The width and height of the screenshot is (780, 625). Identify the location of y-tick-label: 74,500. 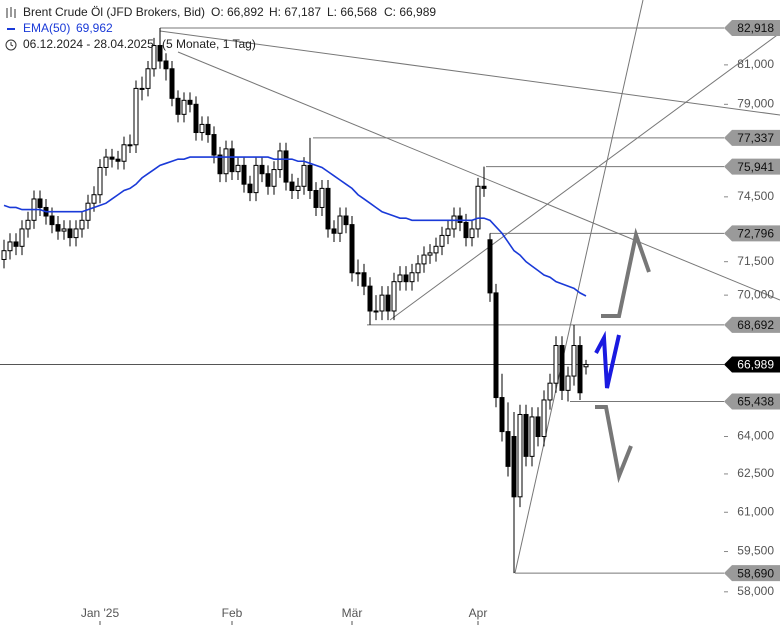
(755, 196).